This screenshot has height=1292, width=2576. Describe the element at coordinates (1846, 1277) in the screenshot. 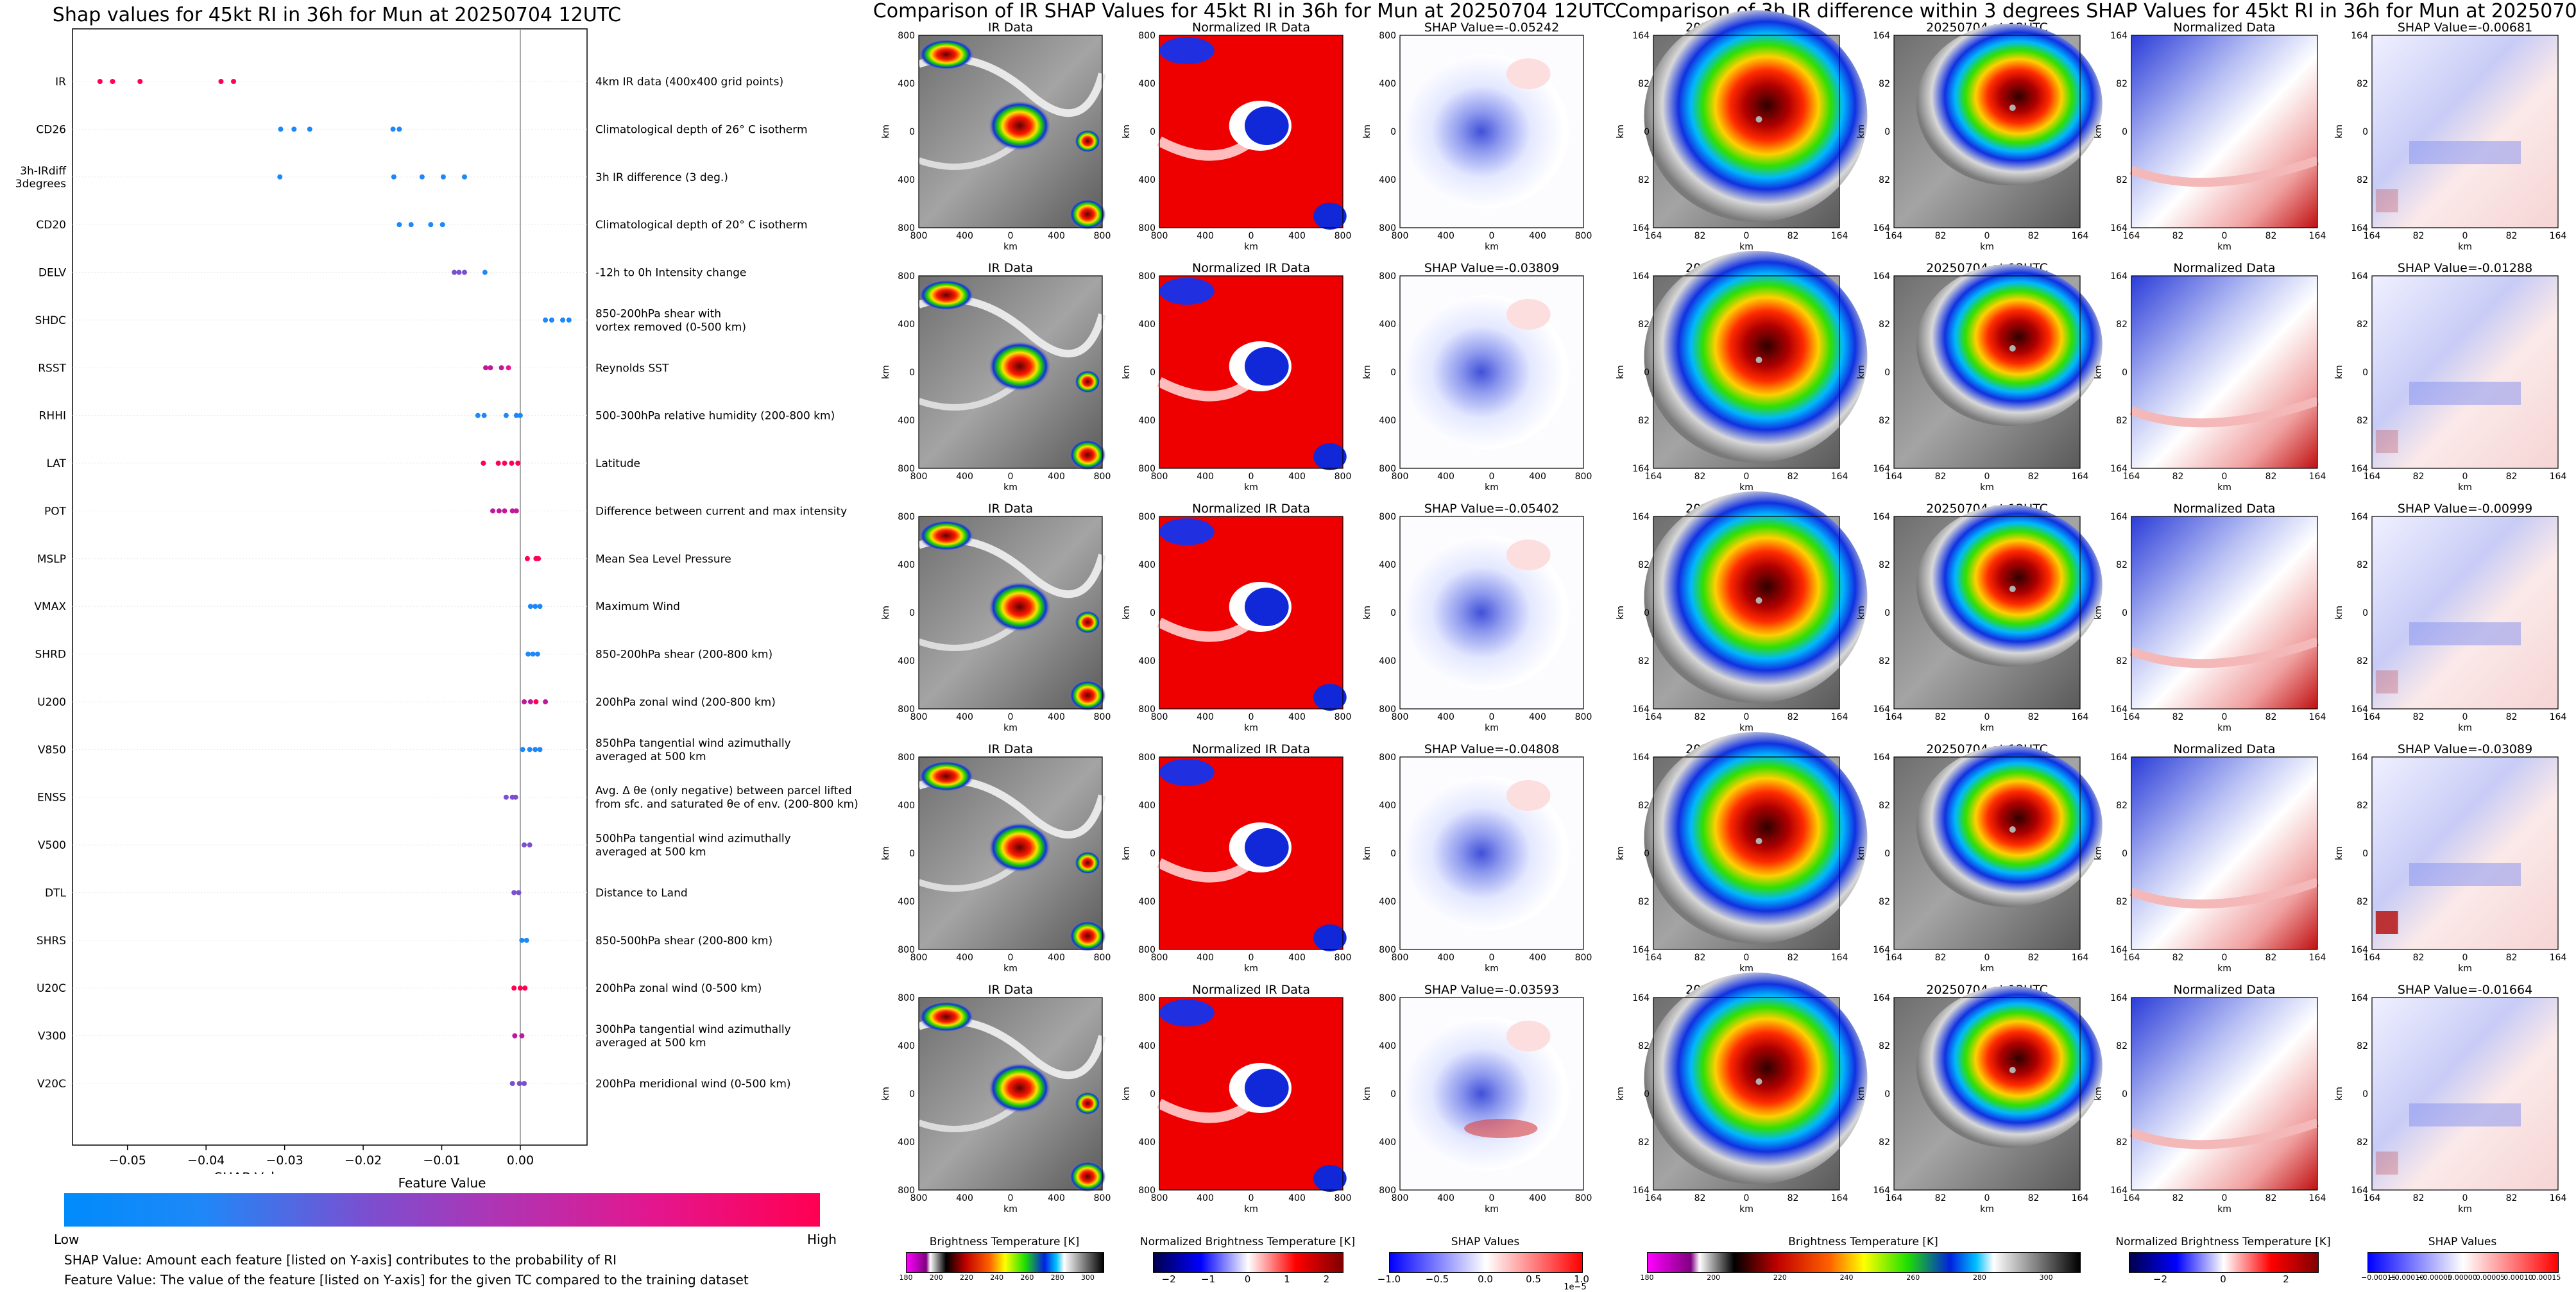

I see `colorbar-tick-label: 240` at that location.